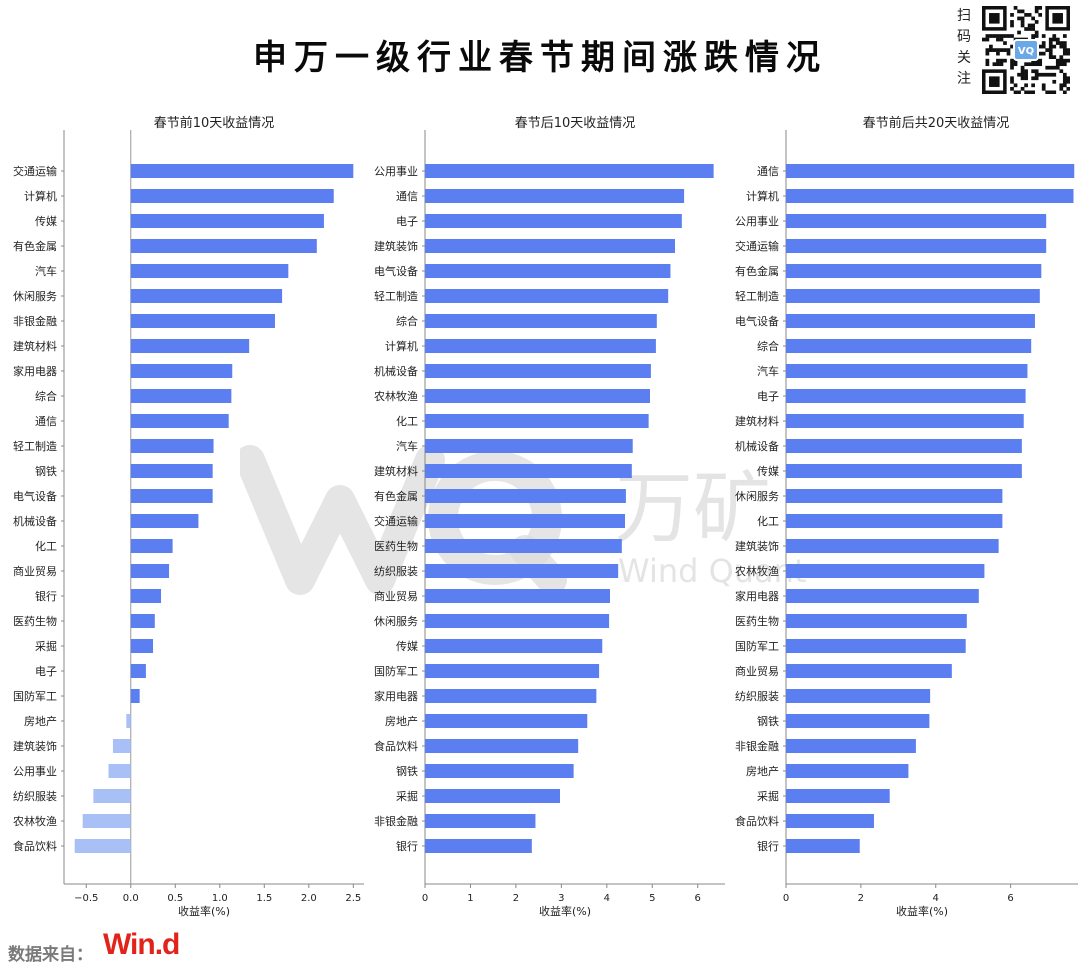 The height and width of the screenshot is (972, 1080). What do you see at coordinates (768, 371) in the screenshot?
I see `category-label: 汽车` at bounding box center [768, 371].